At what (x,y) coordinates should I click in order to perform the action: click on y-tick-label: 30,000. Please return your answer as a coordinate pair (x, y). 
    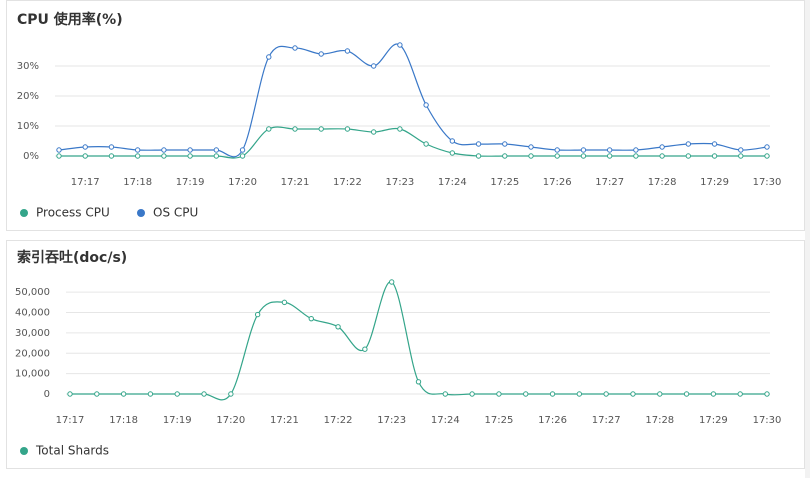
    Looking at the image, I should click on (32, 333).